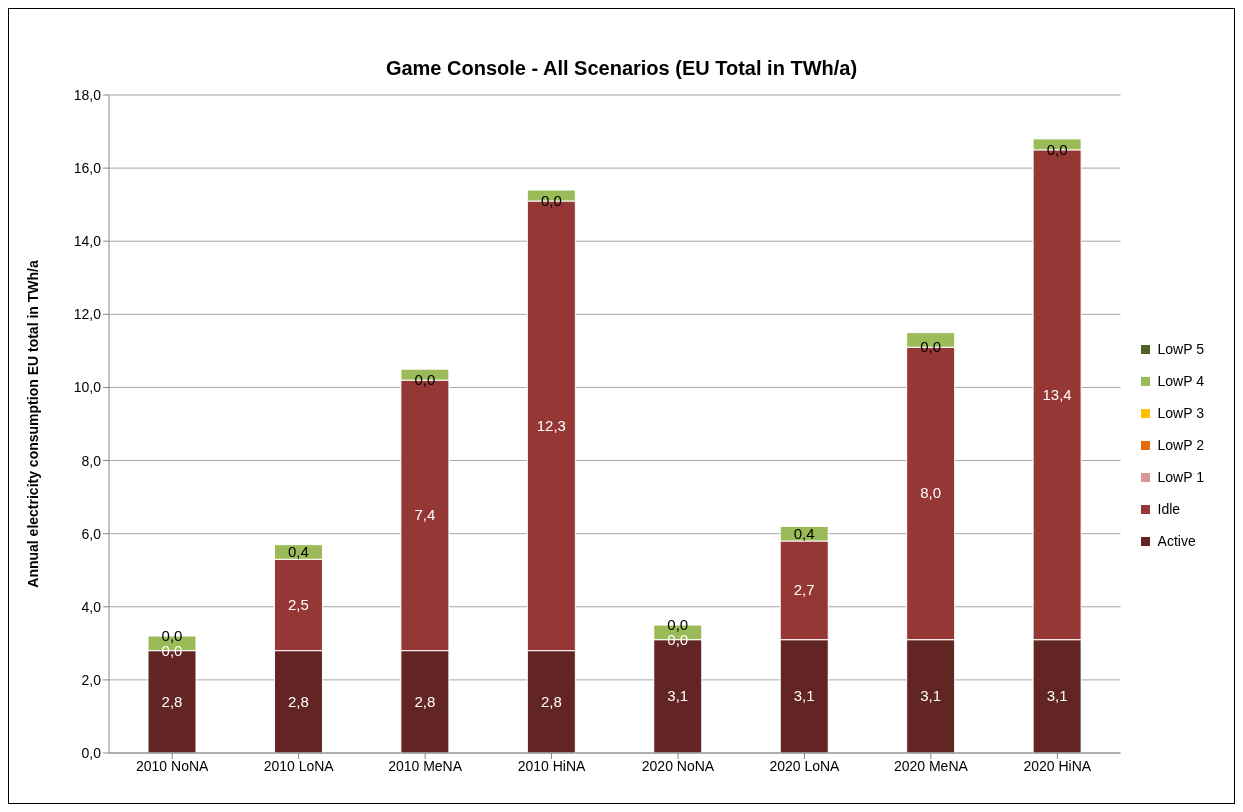  Describe the element at coordinates (91, 606) in the screenshot. I see `y-tick-label: 4,0` at that location.